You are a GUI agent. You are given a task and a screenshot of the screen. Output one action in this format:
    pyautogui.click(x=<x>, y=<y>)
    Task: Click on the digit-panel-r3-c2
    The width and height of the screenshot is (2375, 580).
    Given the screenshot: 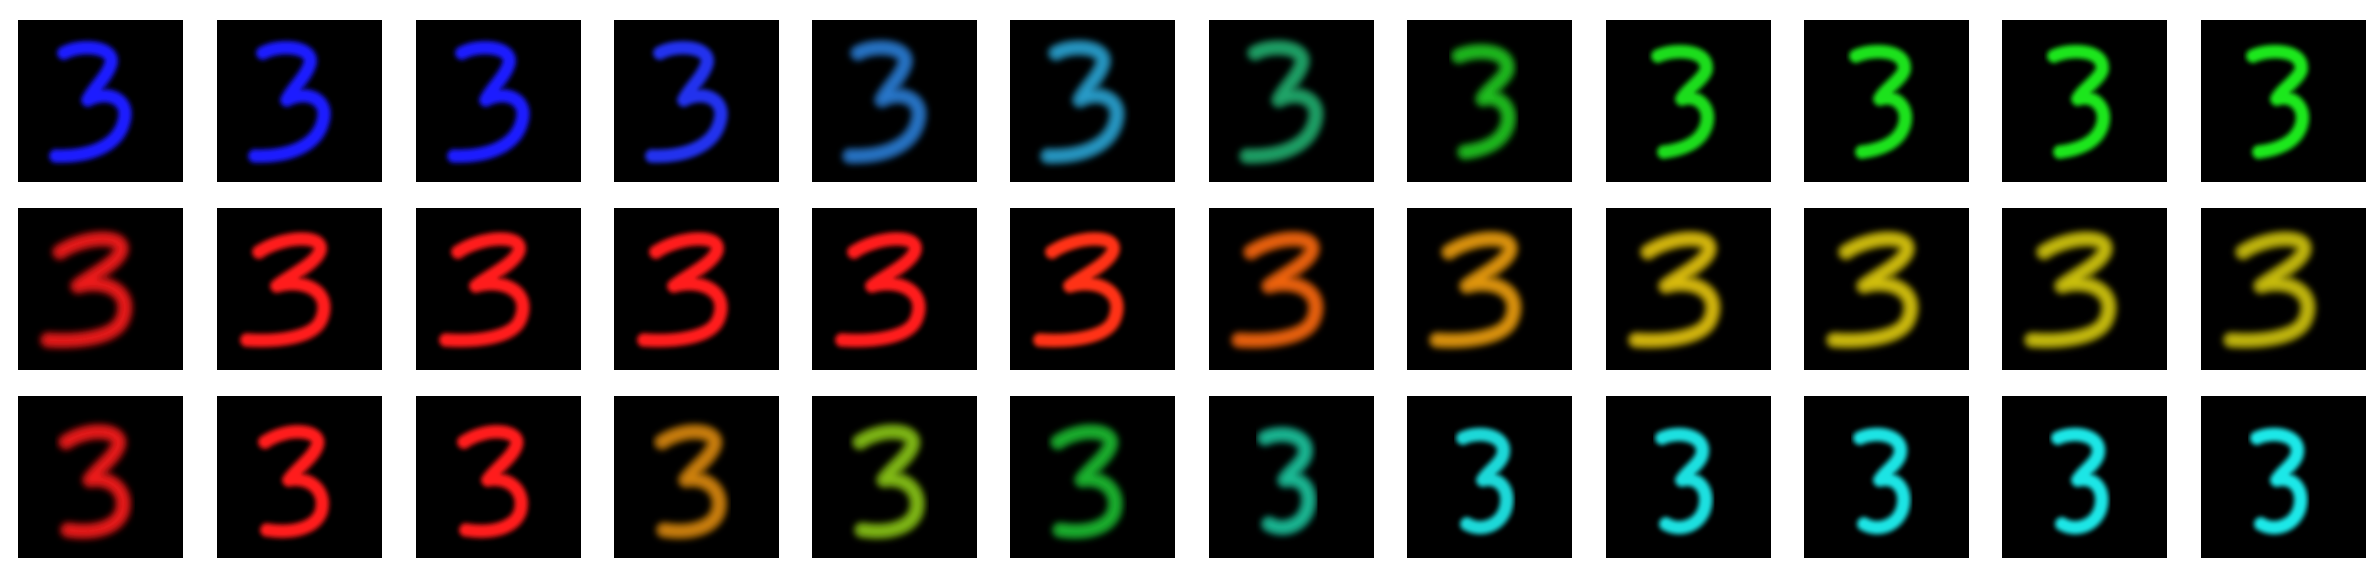 What is the action you would take?
    pyautogui.click(x=299, y=477)
    